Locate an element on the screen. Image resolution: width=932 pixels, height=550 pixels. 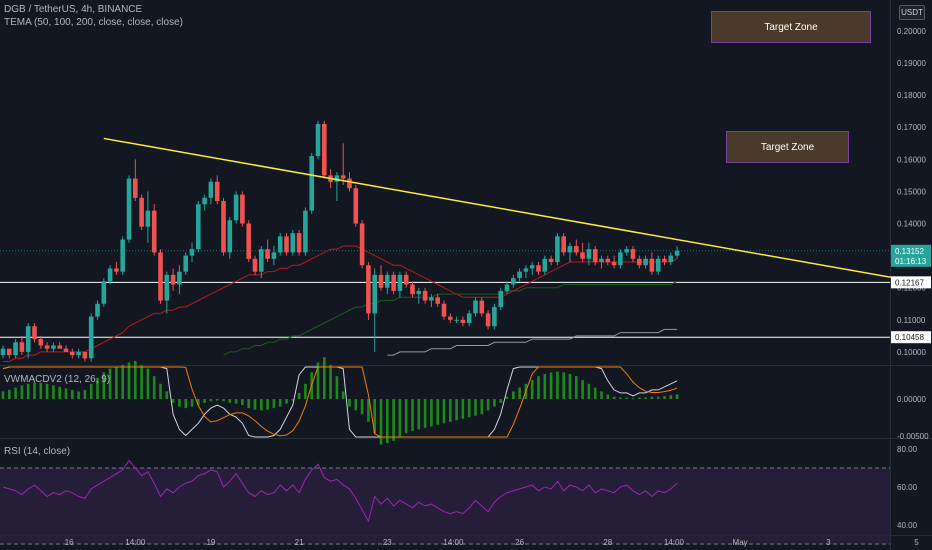
macd-title: VWMACDV2 (12, 26, 9) is located at coordinates (57, 379).